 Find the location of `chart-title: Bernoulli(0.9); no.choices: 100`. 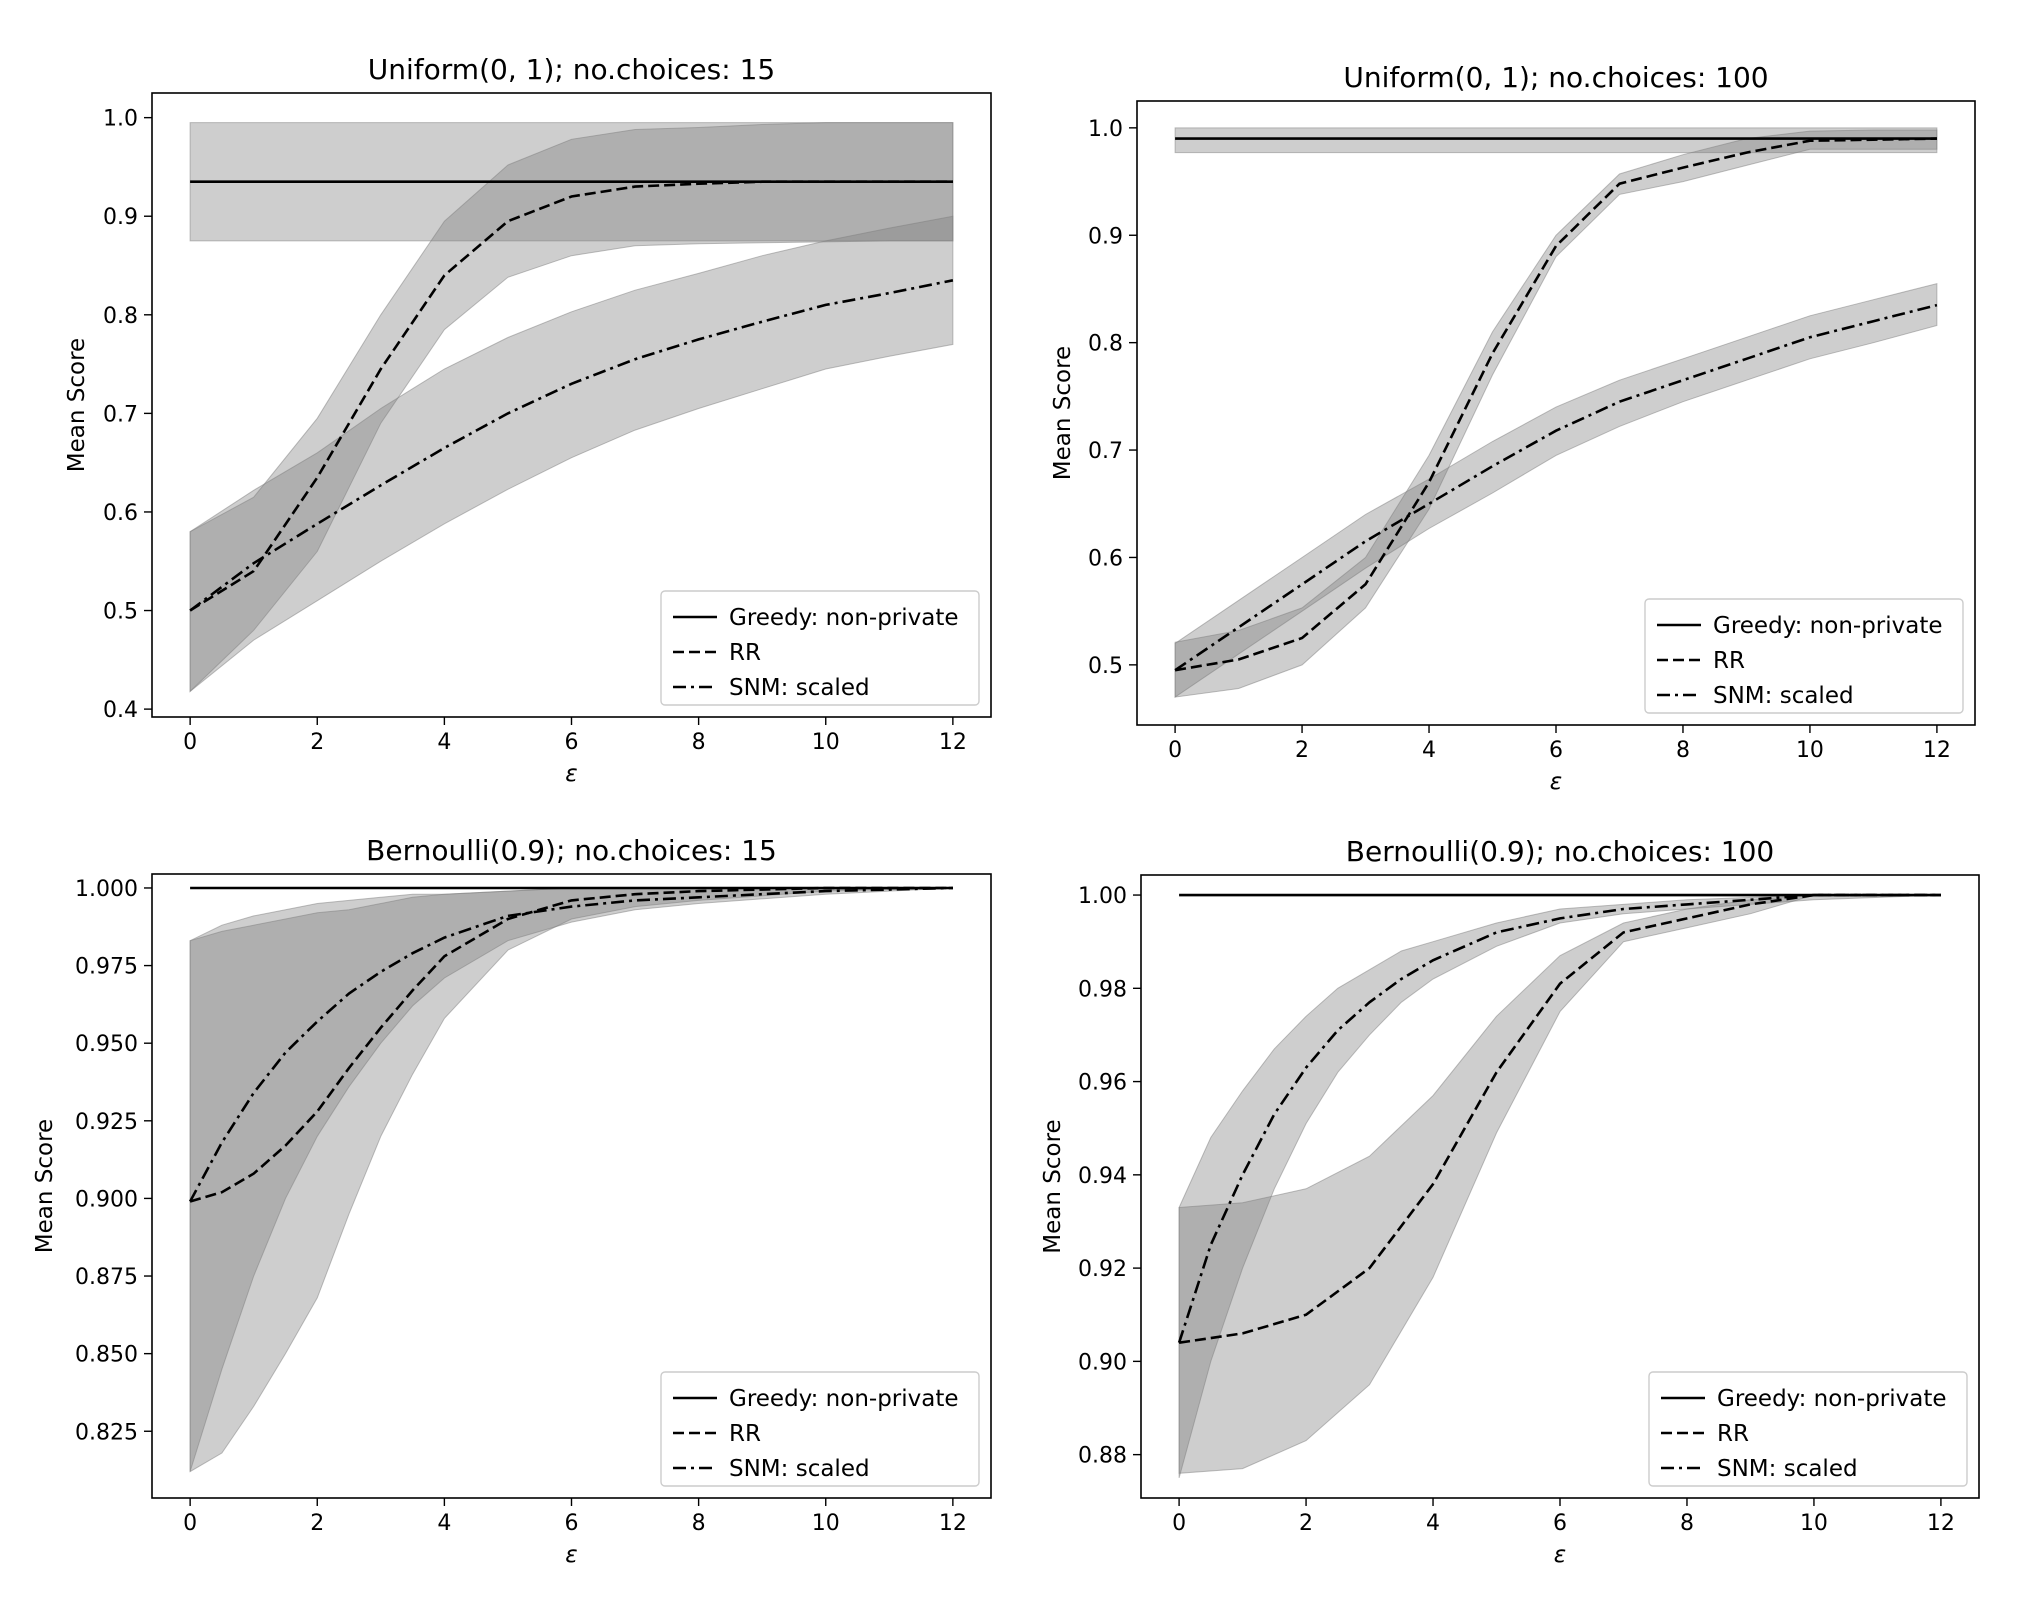

chart-title: Bernoulli(0.9); no.choices: 100 is located at coordinates (1560, 851).